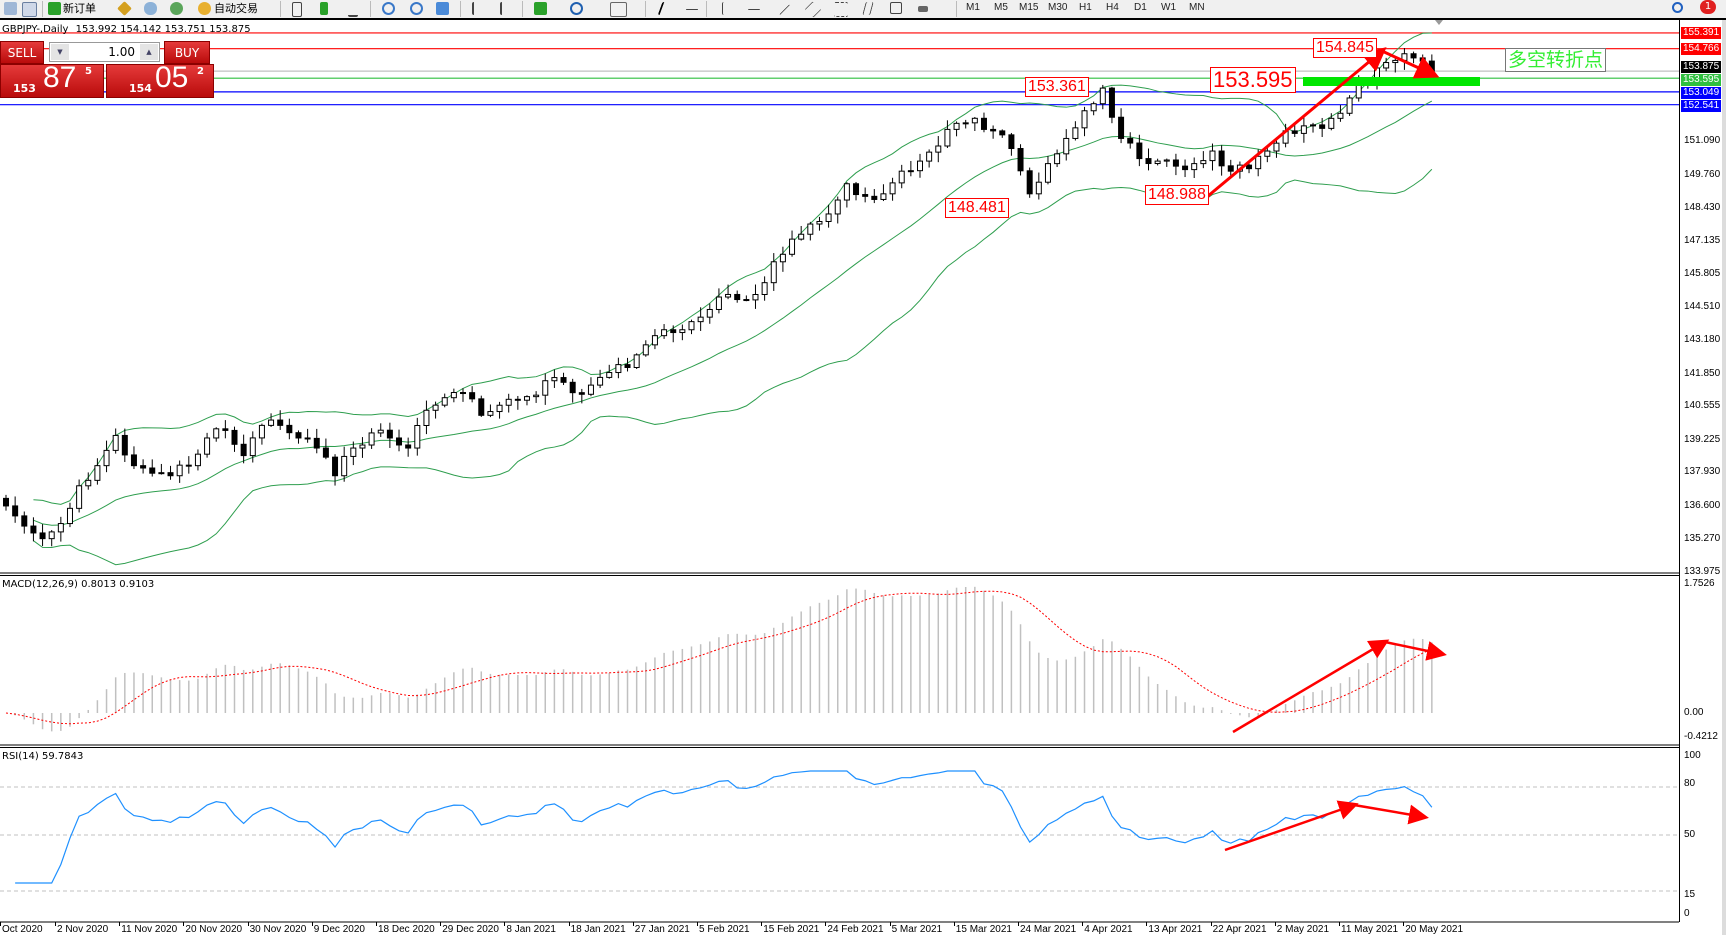 Image resolution: width=1726 pixels, height=935 pixels. I want to click on toolbar: 新订单 自动交易 M1 M5 M15 M30 H1 H4 D1 W1 MN 1, so click(863, 10).